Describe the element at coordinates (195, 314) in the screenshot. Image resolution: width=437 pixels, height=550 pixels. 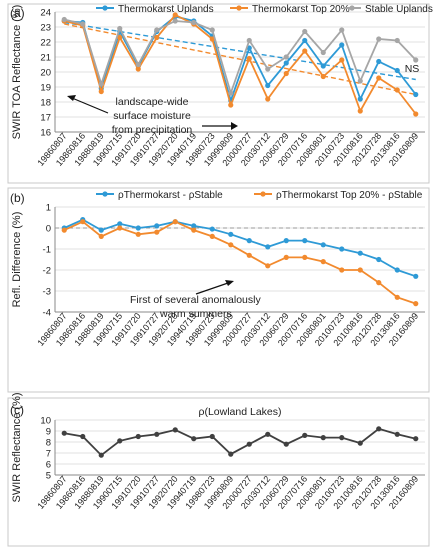
I see `annotation-line: warm summers` at that location.